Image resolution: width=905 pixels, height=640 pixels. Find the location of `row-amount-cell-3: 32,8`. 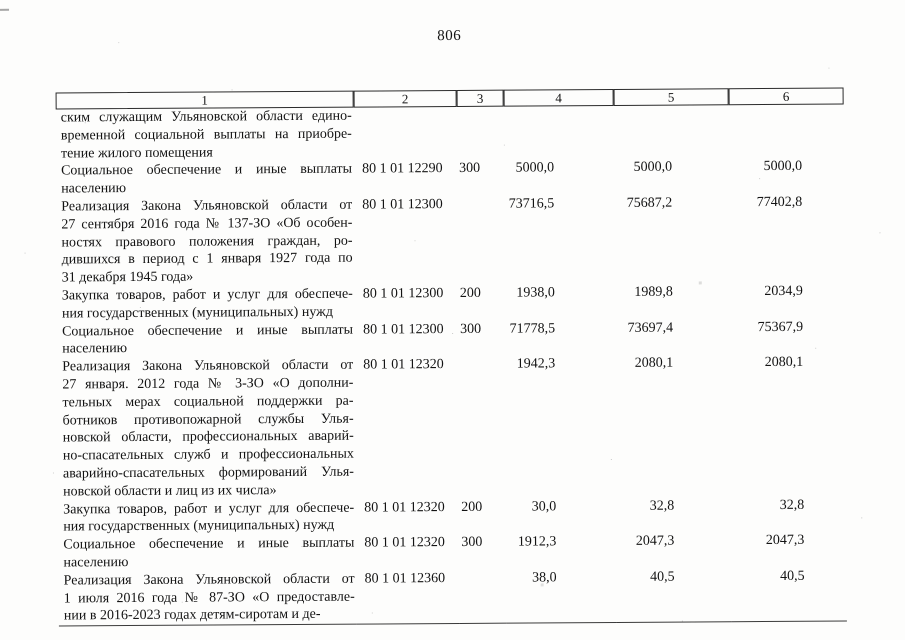

row-amount-cell-3: 32,8 is located at coordinates (792, 505).